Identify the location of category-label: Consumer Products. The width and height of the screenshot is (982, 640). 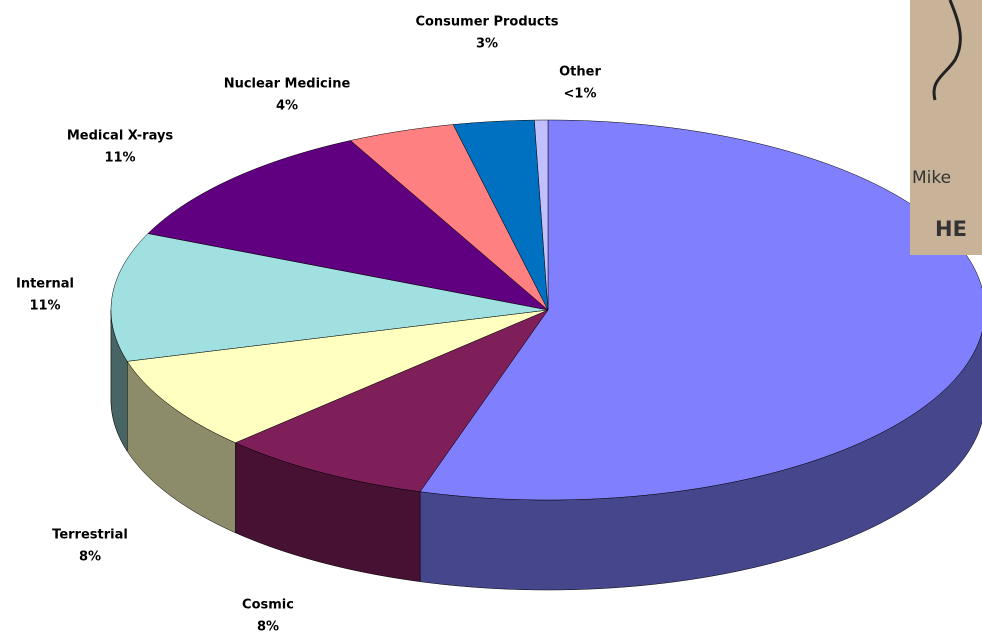
(486, 22).